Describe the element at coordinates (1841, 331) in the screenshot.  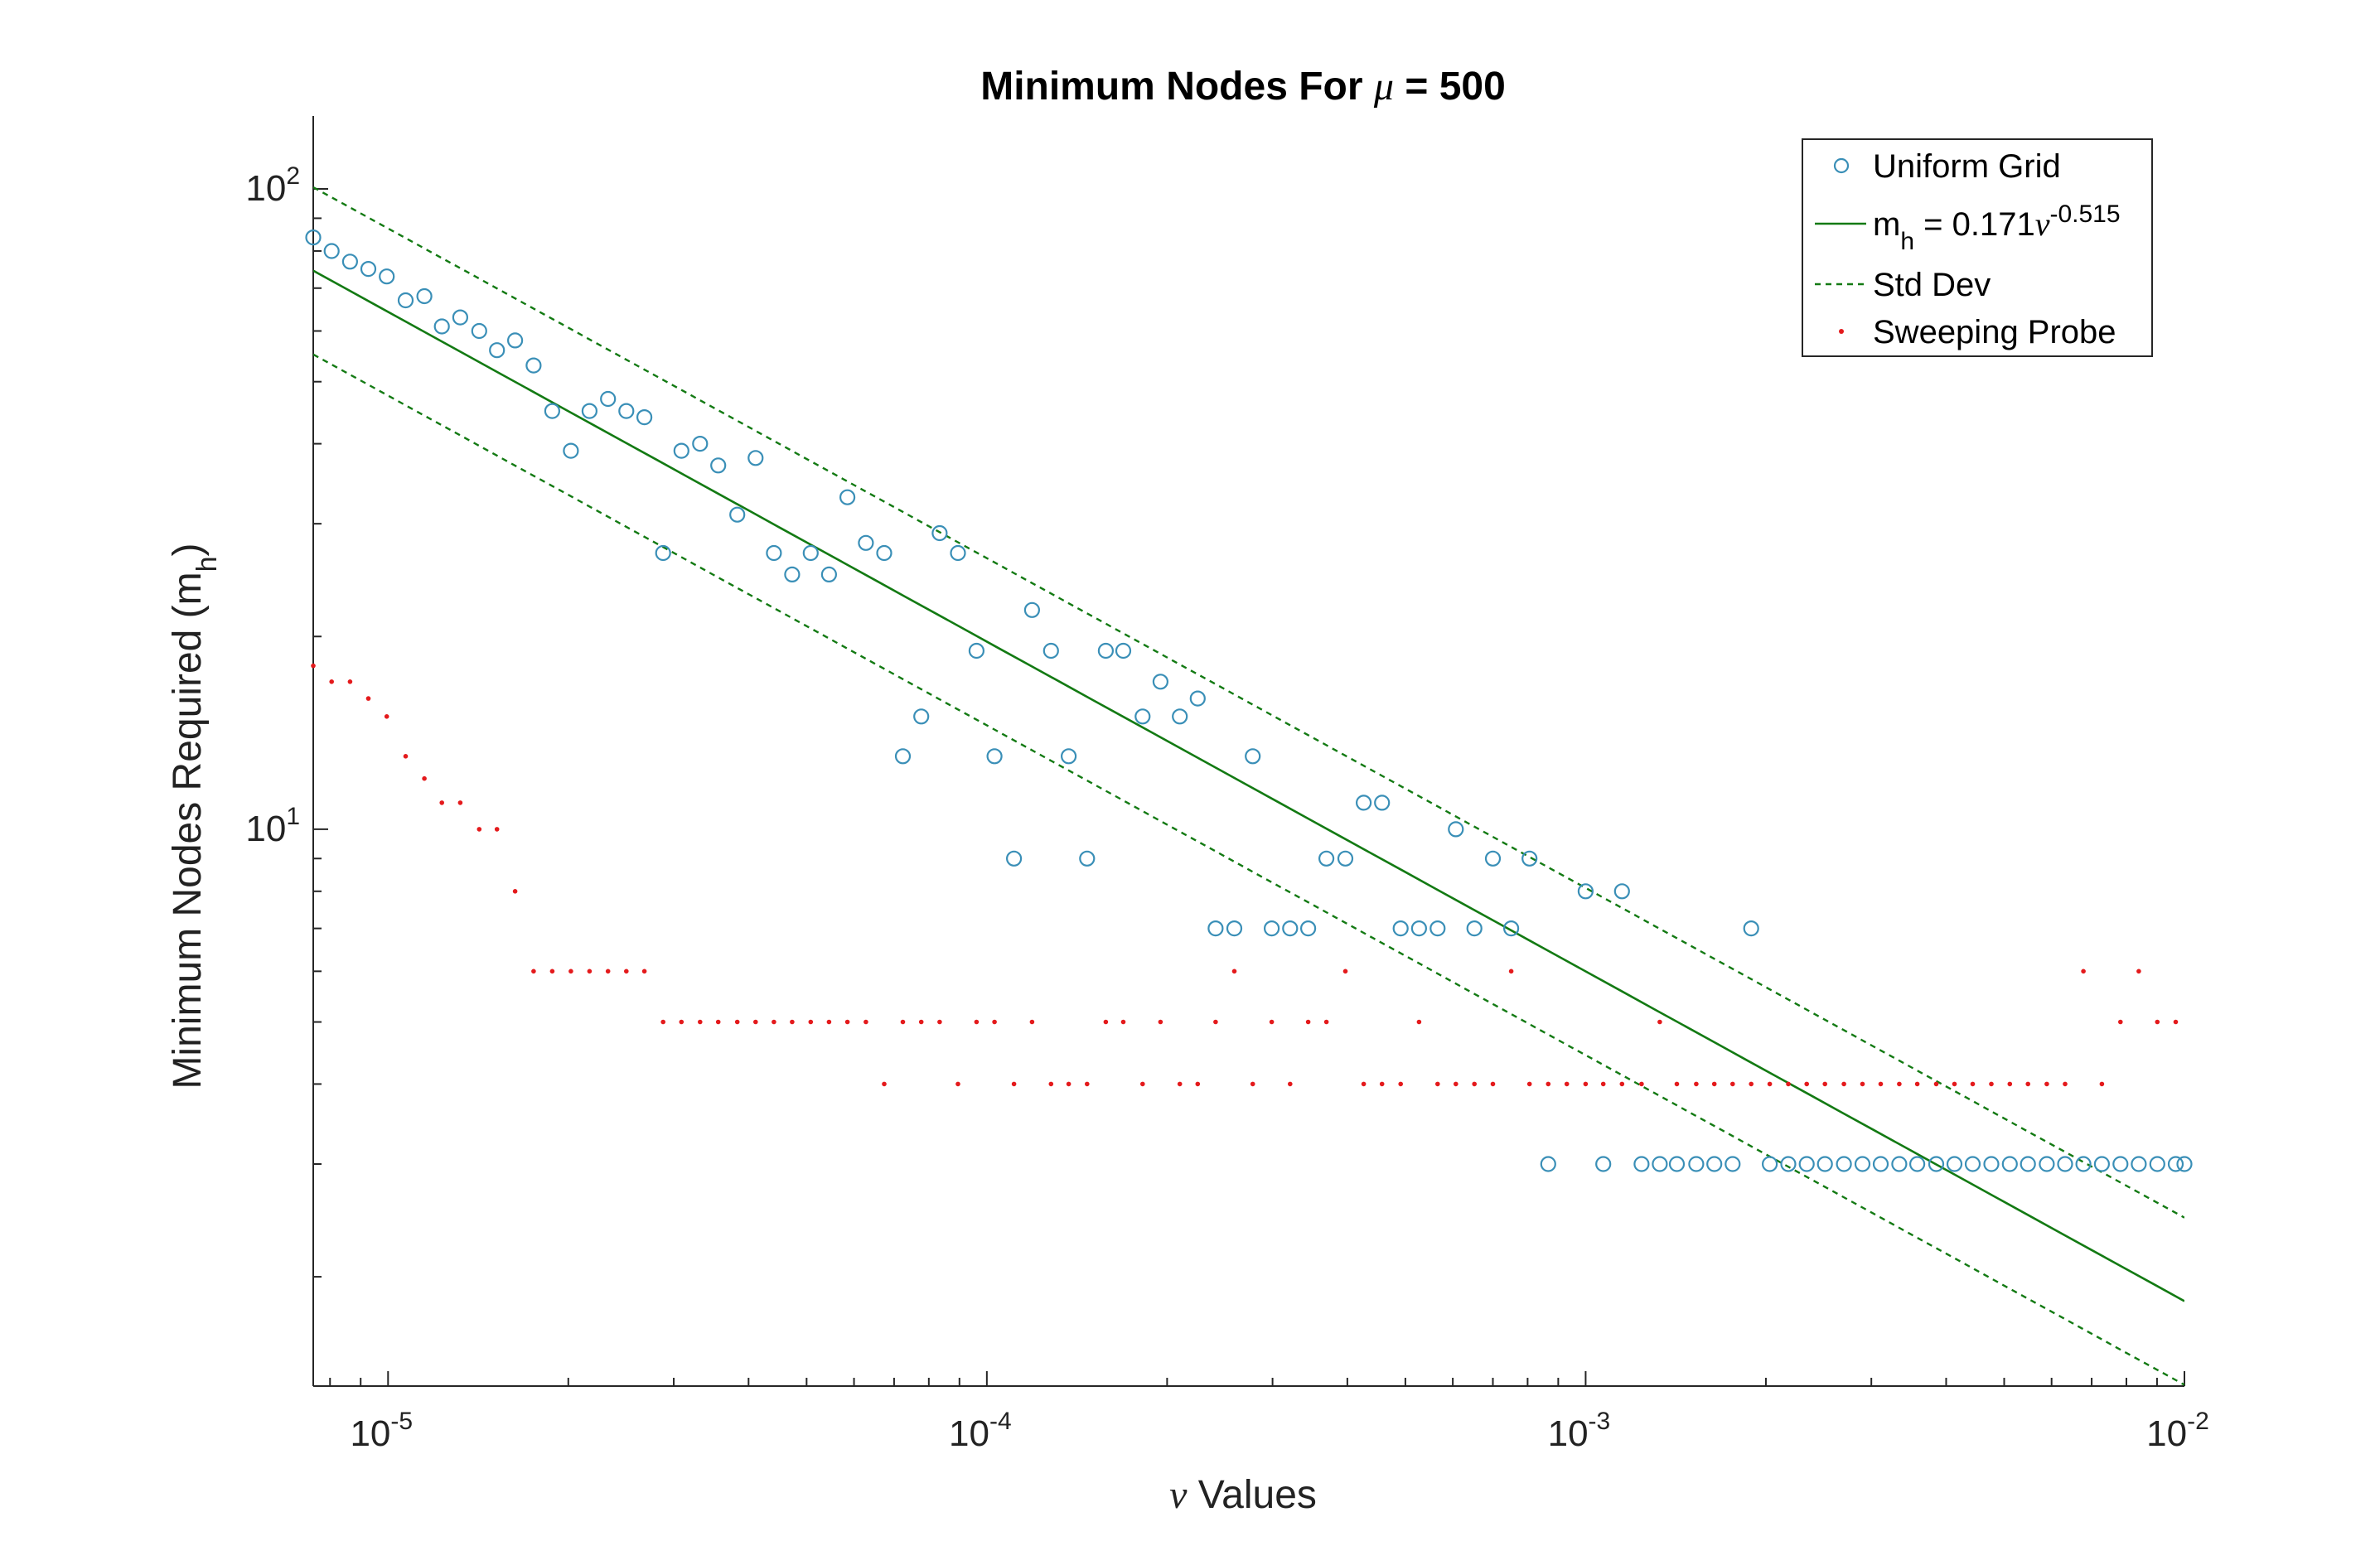
I see `legend-probe-marker` at that location.